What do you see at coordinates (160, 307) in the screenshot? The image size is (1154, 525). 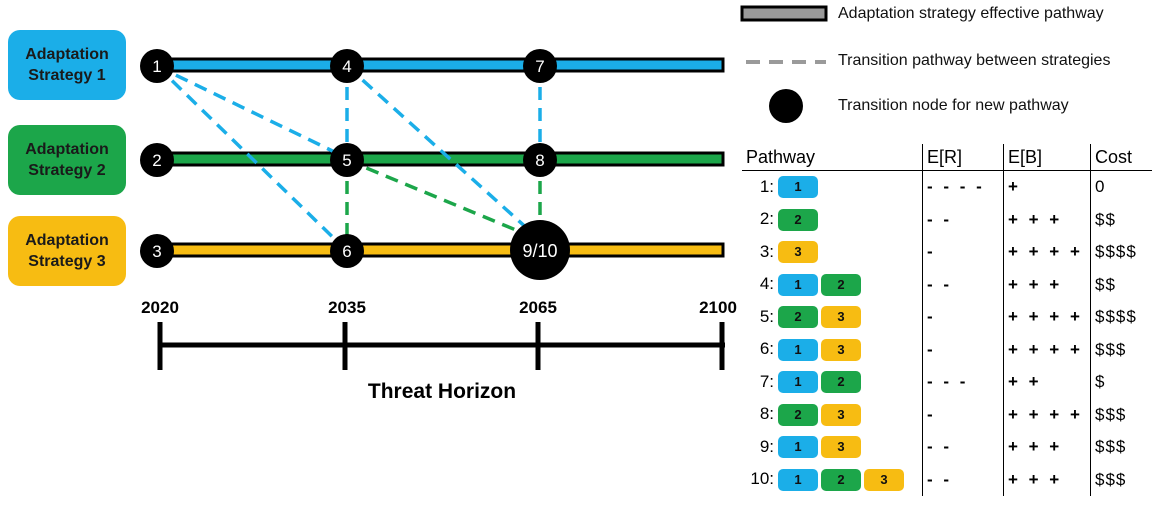 I see `year-2020: 2020` at bounding box center [160, 307].